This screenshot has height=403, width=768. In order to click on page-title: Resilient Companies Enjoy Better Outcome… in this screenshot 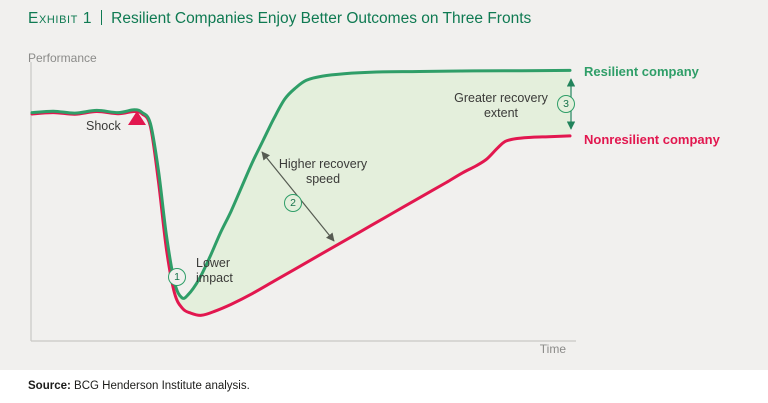, I will do `click(321, 18)`.